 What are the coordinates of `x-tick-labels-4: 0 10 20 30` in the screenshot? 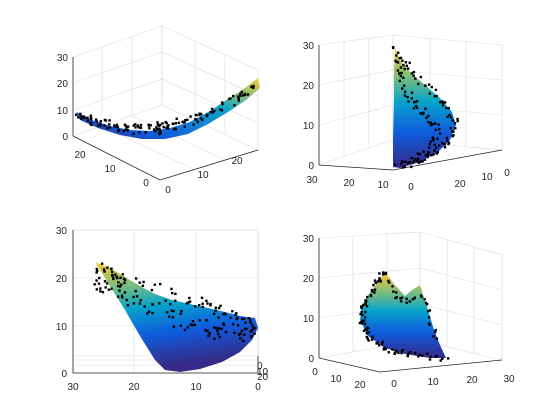 It's located at (453, 382).